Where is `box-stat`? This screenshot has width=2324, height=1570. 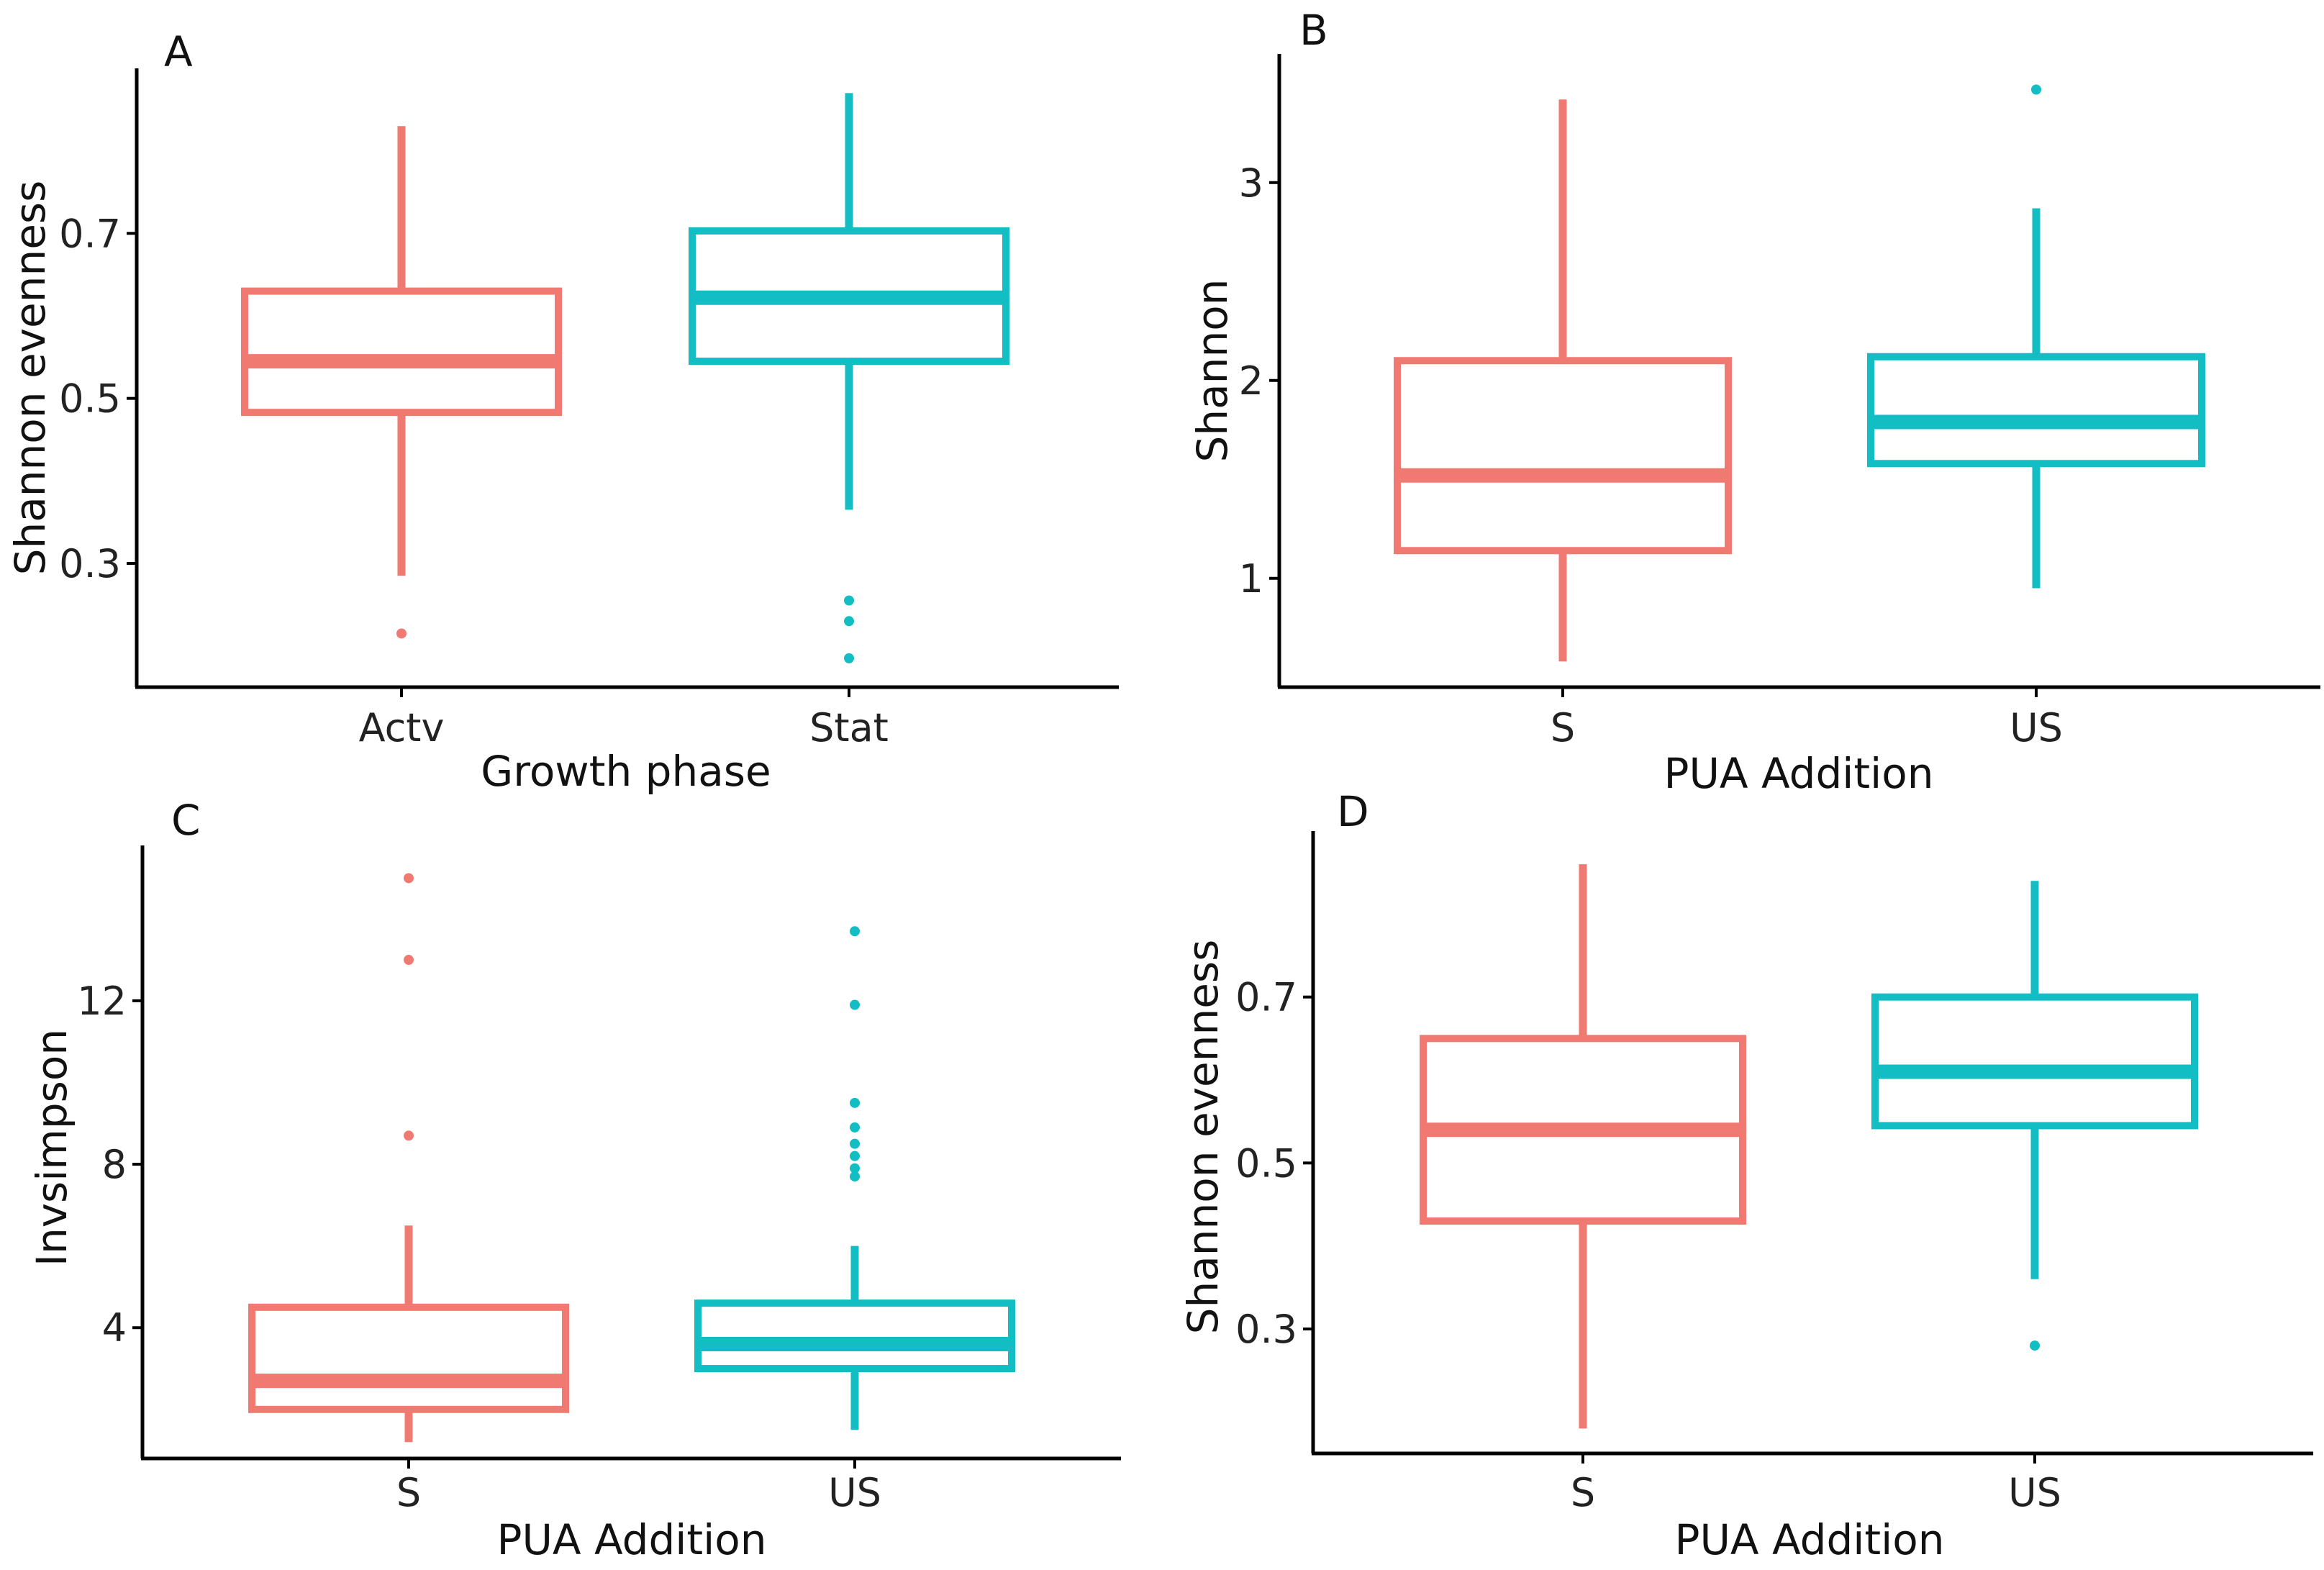
box-stat is located at coordinates (849, 378).